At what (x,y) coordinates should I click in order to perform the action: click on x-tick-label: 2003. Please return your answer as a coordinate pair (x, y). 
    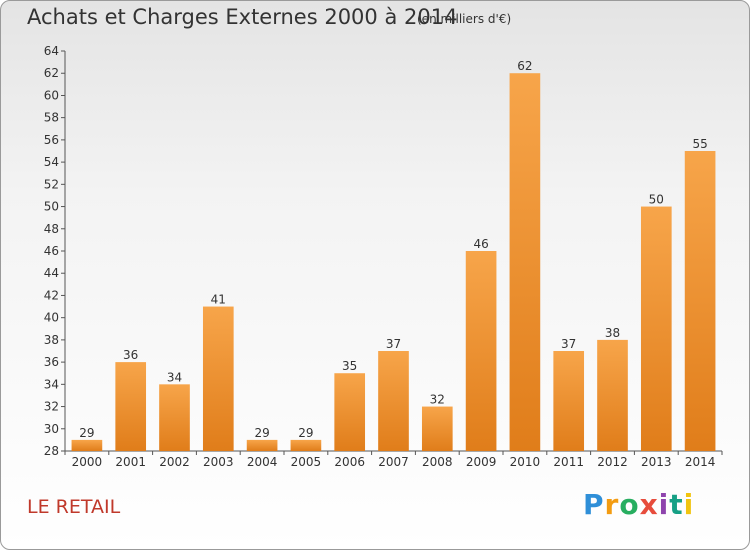
    Looking at the image, I should click on (218, 462).